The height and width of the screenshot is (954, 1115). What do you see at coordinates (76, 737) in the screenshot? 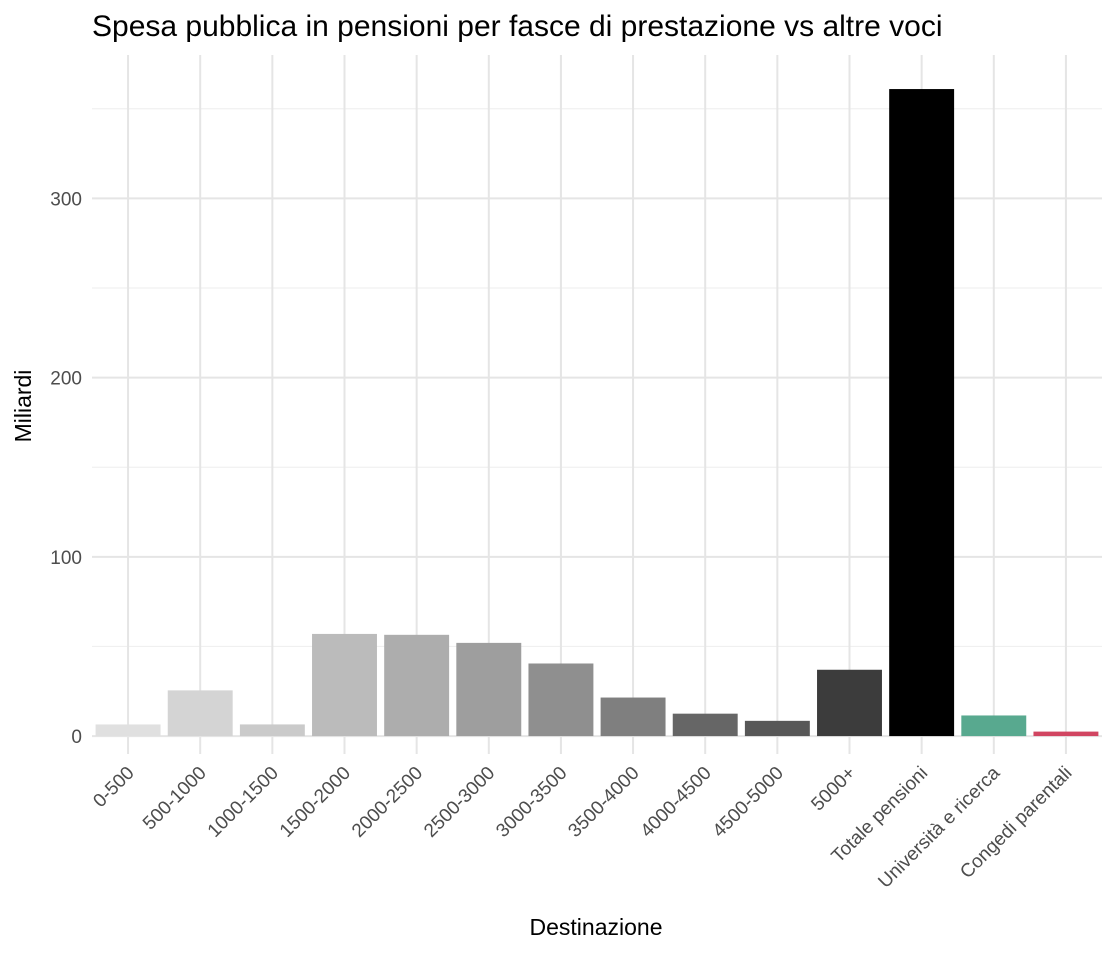
I see `y-tick-label: 0` at bounding box center [76, 737].